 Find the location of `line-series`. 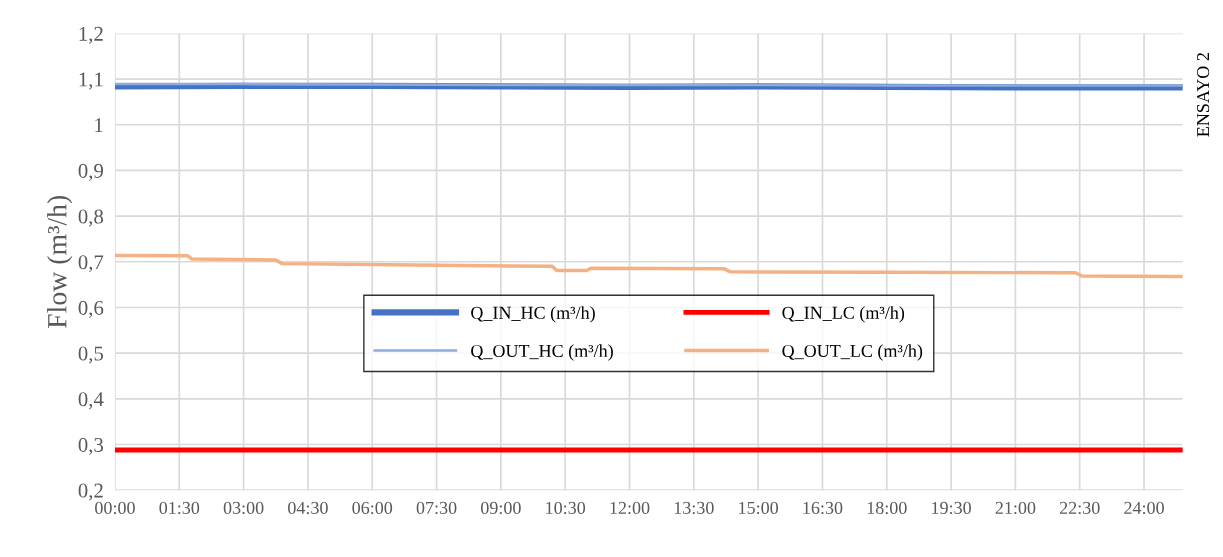

line-series is located at coordinates (648, 266).